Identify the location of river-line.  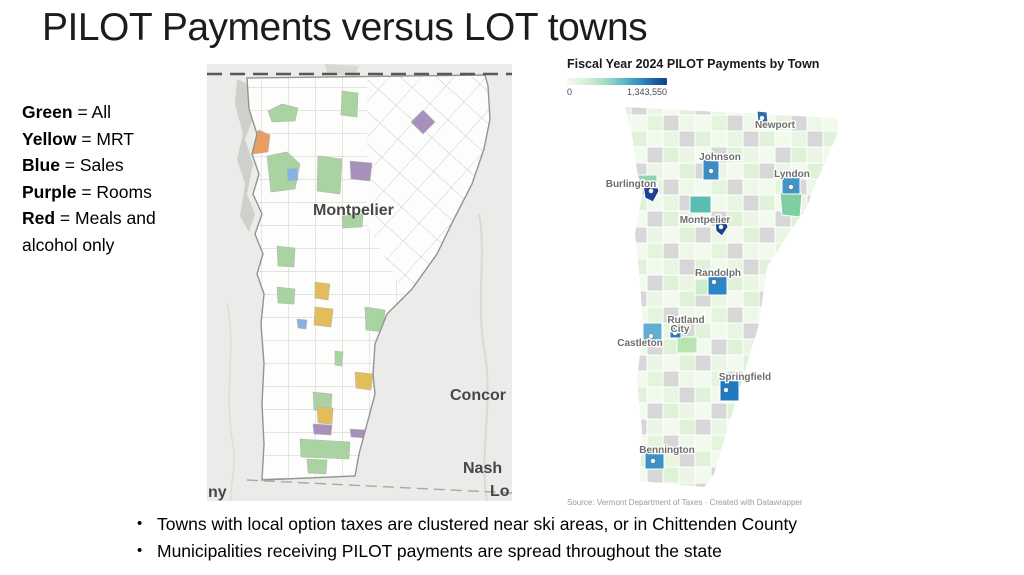
(483, 357).